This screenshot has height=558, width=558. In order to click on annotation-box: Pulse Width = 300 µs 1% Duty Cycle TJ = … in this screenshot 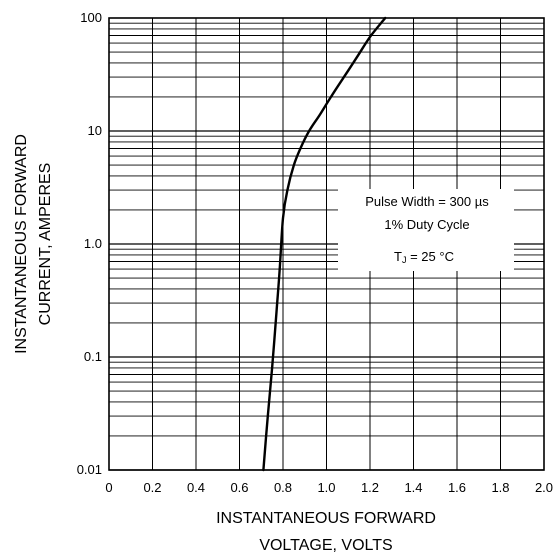, I will do `click(426, 230)`.